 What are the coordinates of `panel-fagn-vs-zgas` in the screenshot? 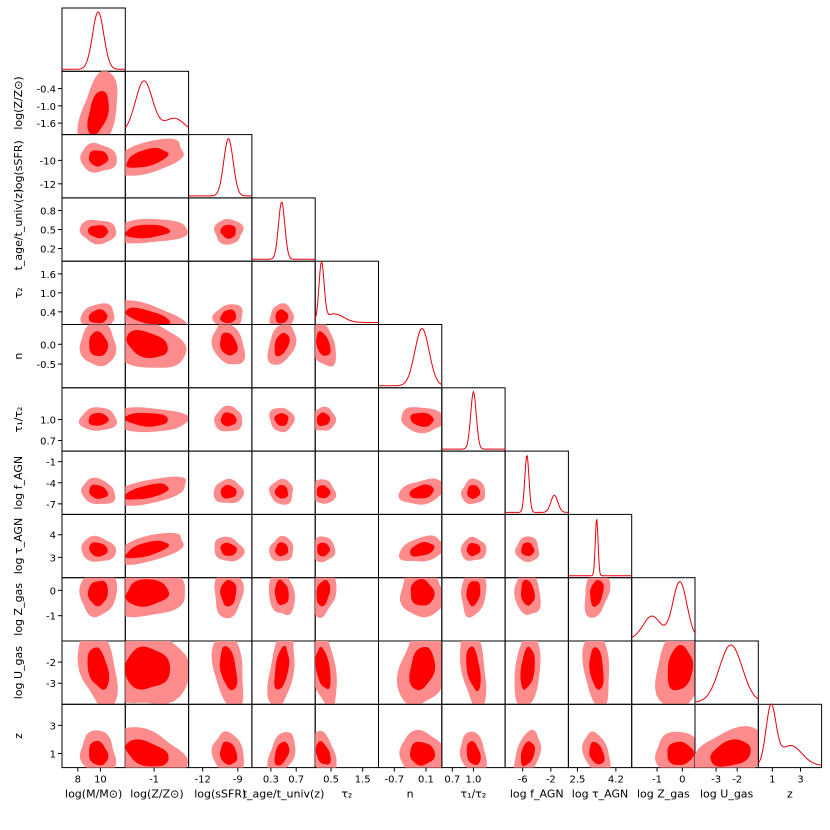 It's located at (536, 609).